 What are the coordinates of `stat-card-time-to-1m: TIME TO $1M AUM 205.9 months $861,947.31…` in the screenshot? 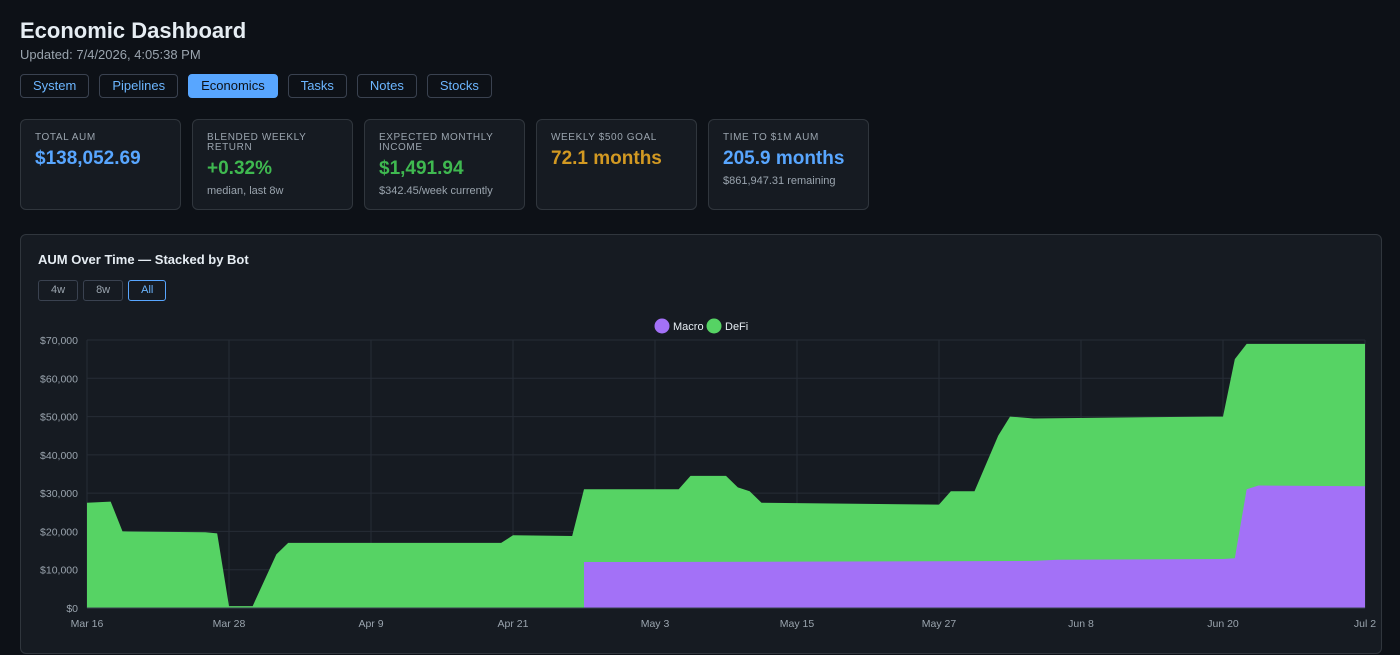 It's located at (788, 164).